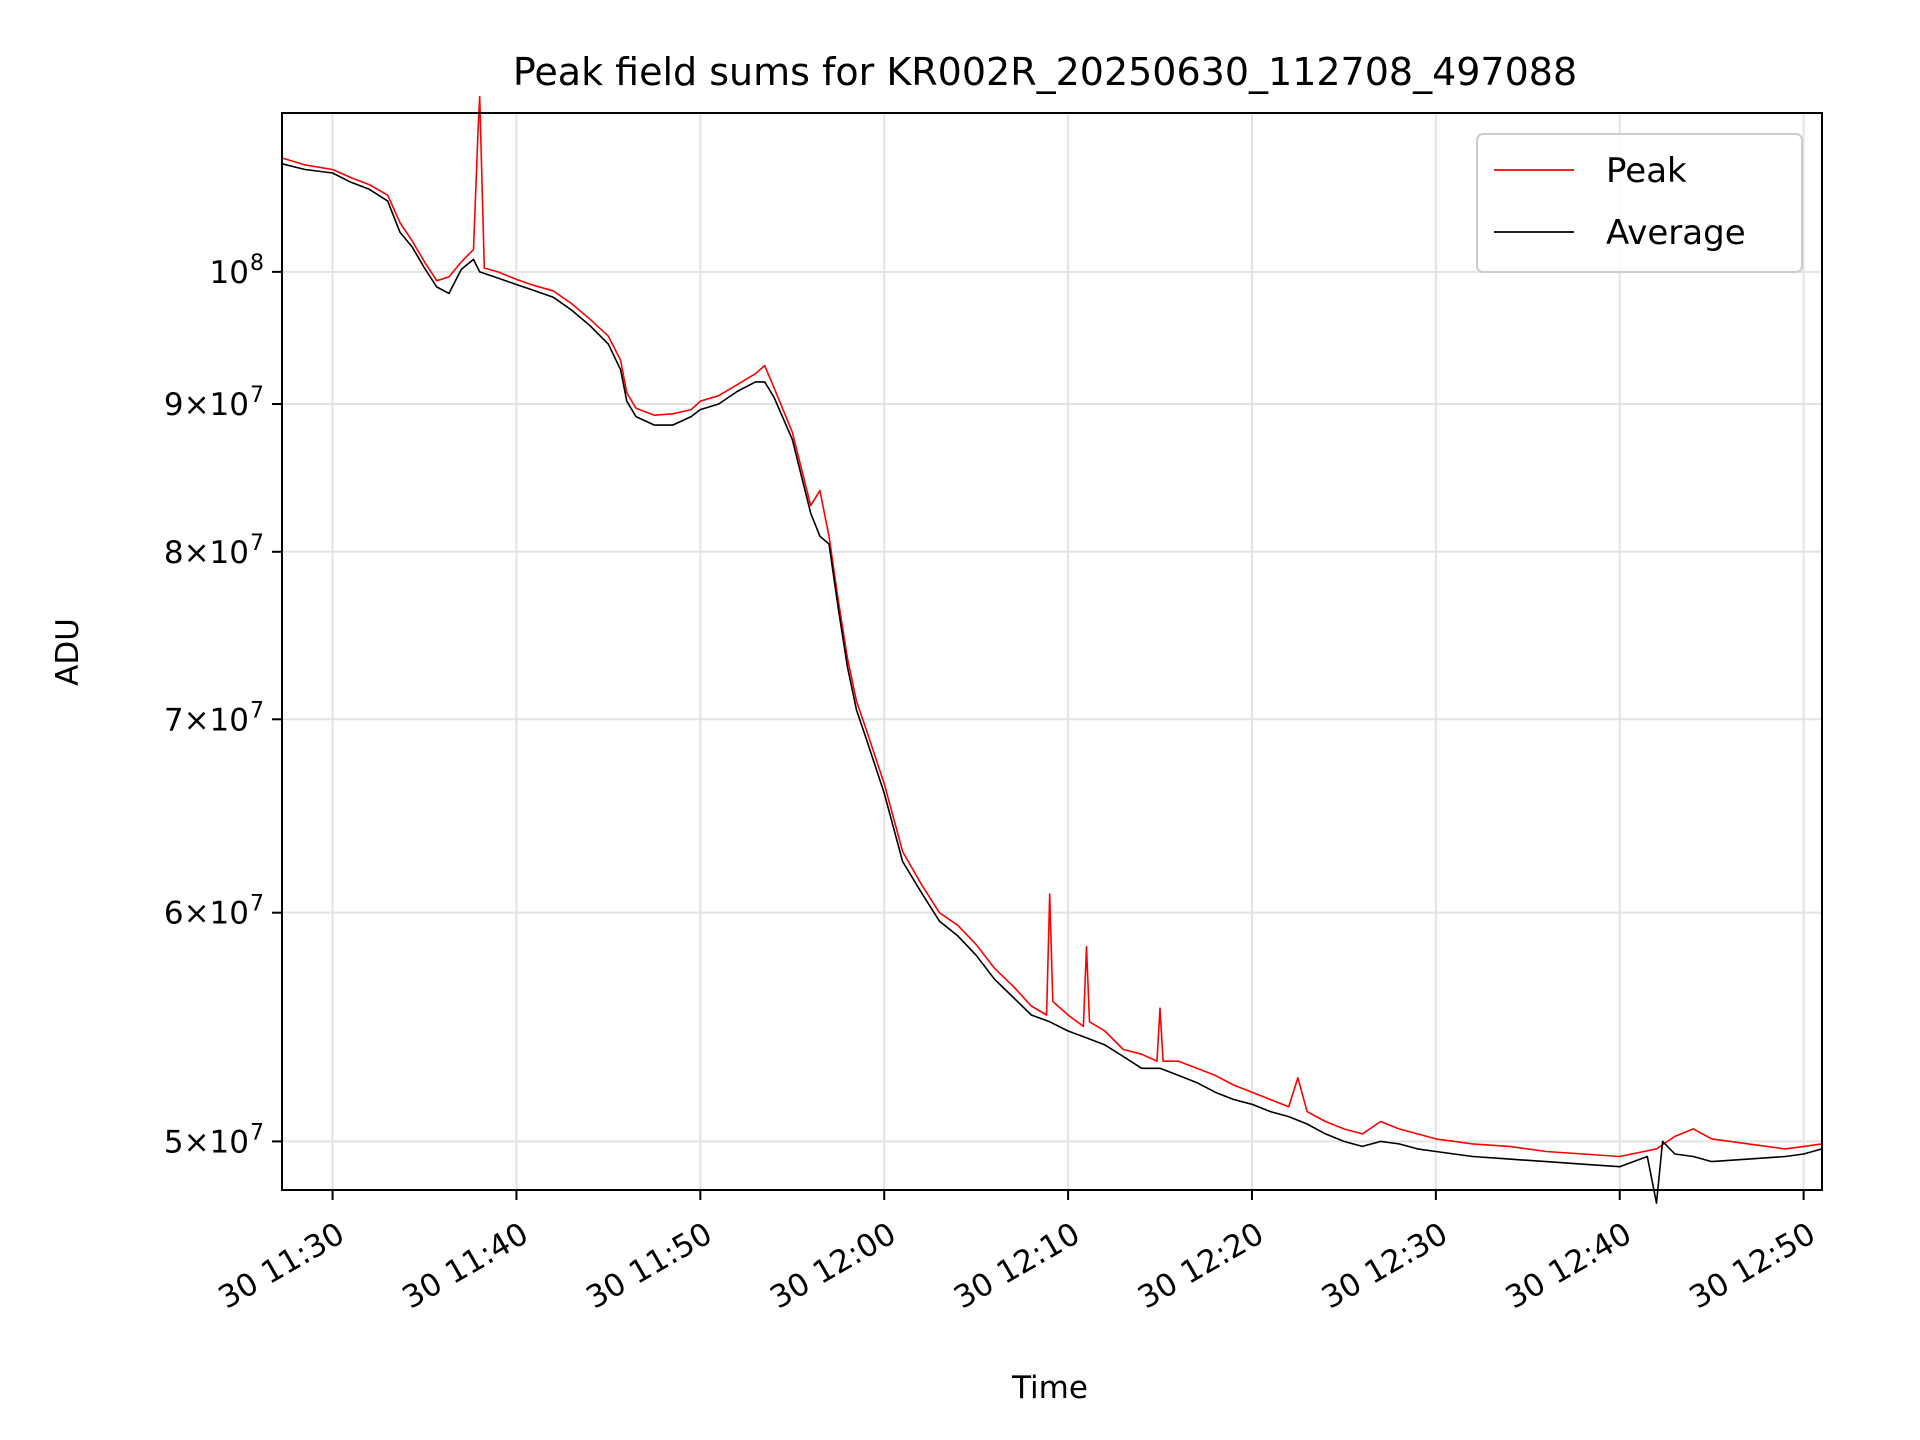 The height and width of the screenshot is (1440, 1920). I want to click on legend: Peak Average, so click(1639, 203).